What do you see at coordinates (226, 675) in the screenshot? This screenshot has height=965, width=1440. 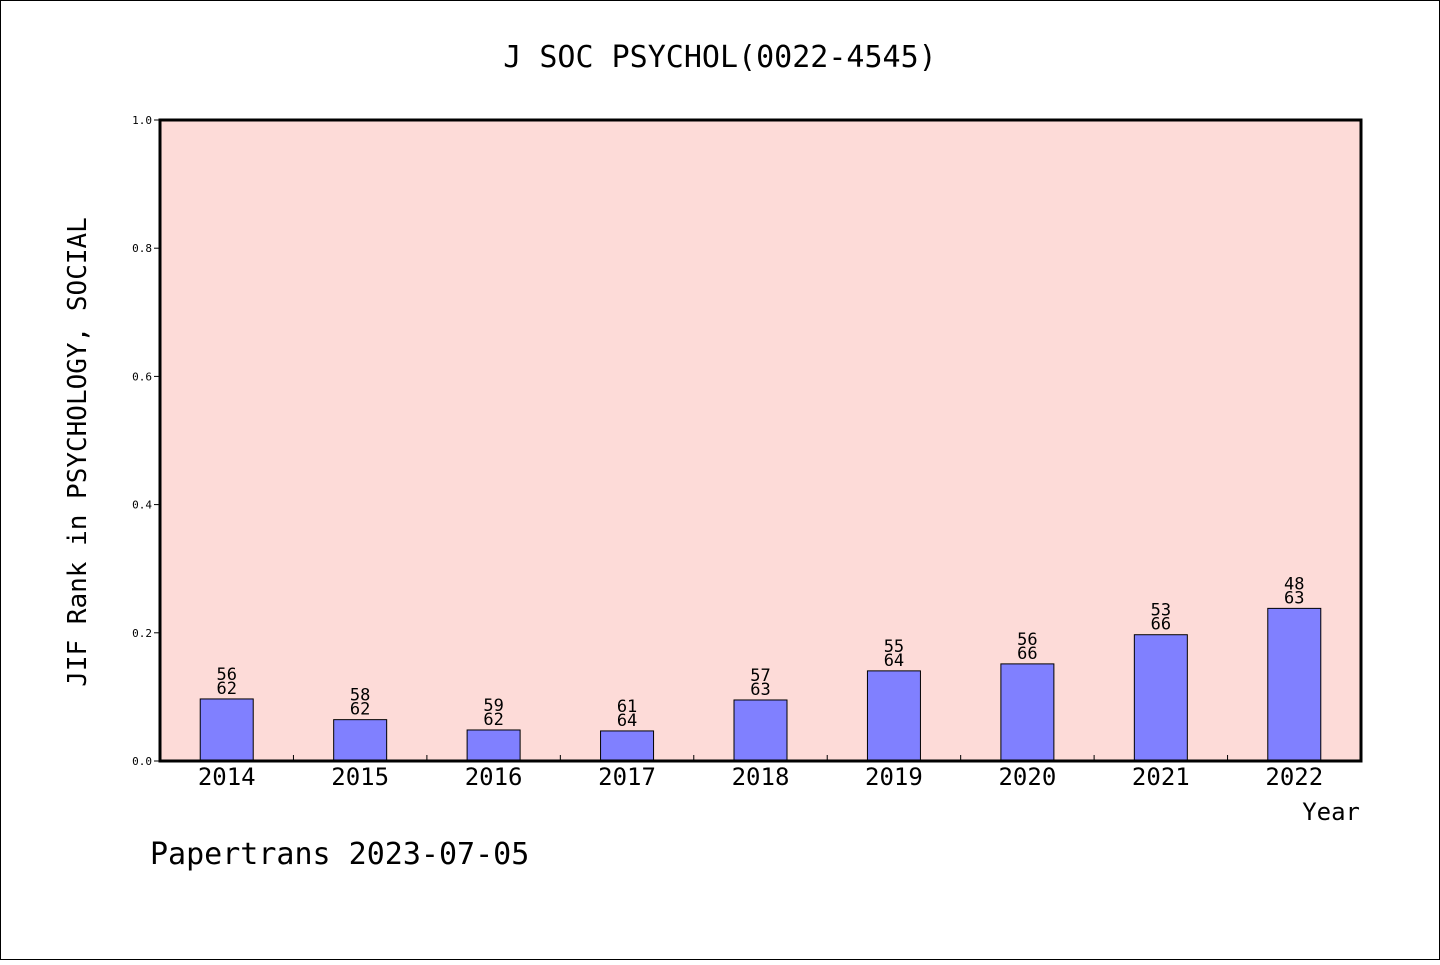 I see `bar-rank-label-2014: 56` at bounding box center [226, 675].